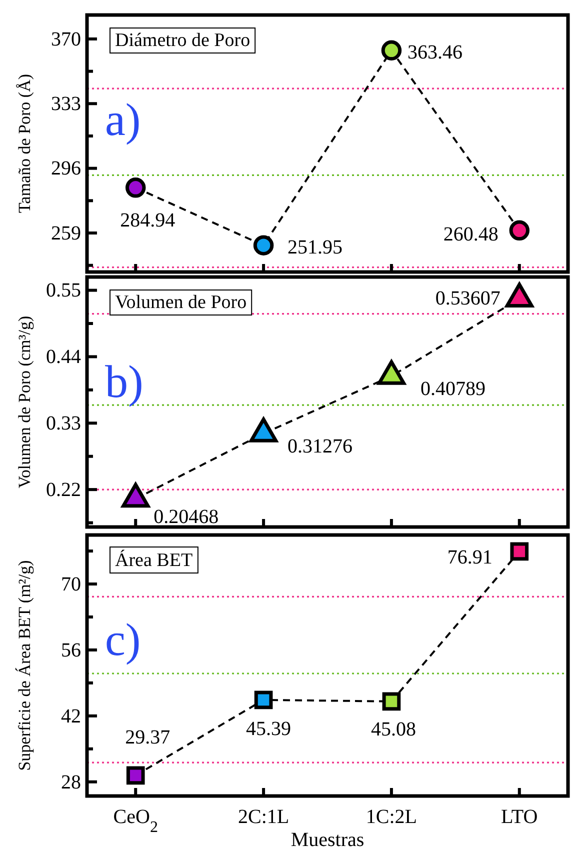 The width and height of the screenshot is (572, 852). I want to click on y-tick-label: 259, so click(66, 233).